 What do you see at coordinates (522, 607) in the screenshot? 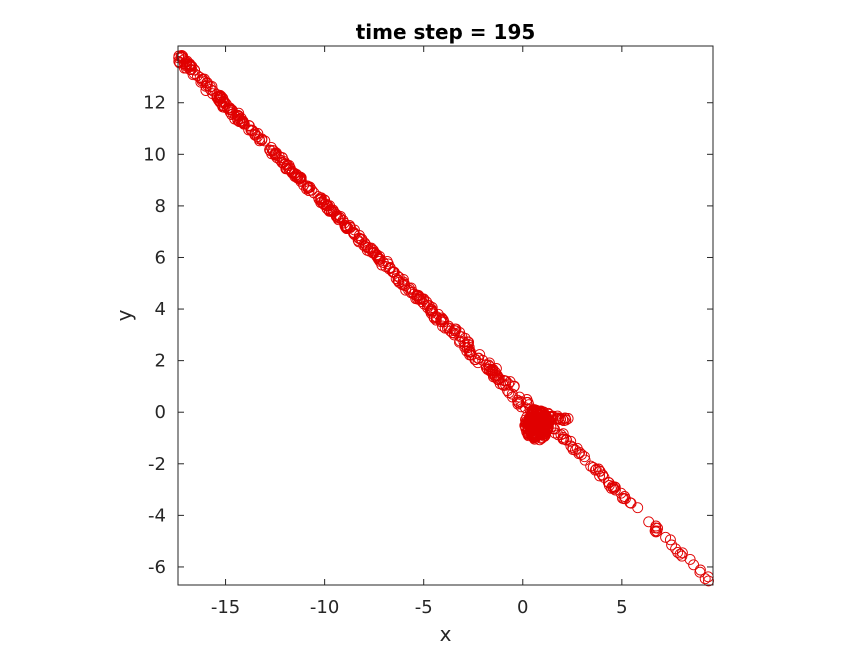
I see `x-tick-label: 0` at bounding box center [522, 607].